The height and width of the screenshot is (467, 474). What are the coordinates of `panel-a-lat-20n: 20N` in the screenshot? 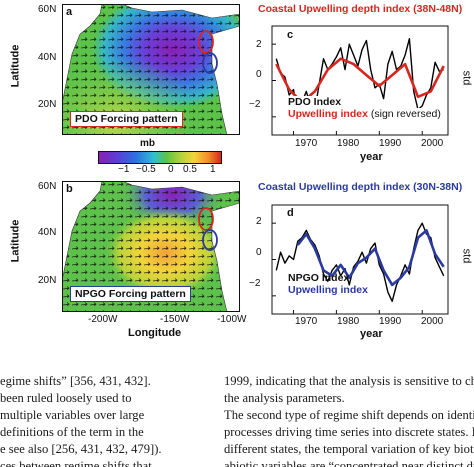 It's located at (47, 104).